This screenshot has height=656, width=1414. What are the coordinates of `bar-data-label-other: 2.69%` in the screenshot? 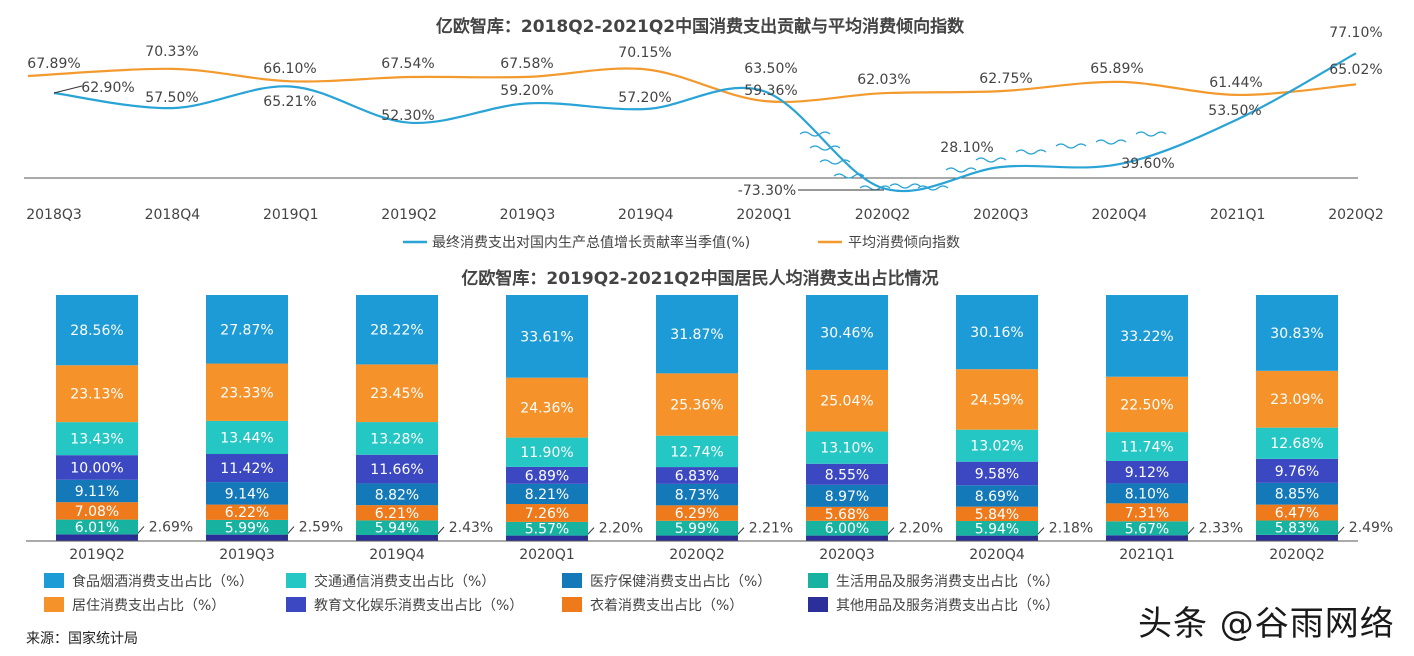 It's located at (171, 527).